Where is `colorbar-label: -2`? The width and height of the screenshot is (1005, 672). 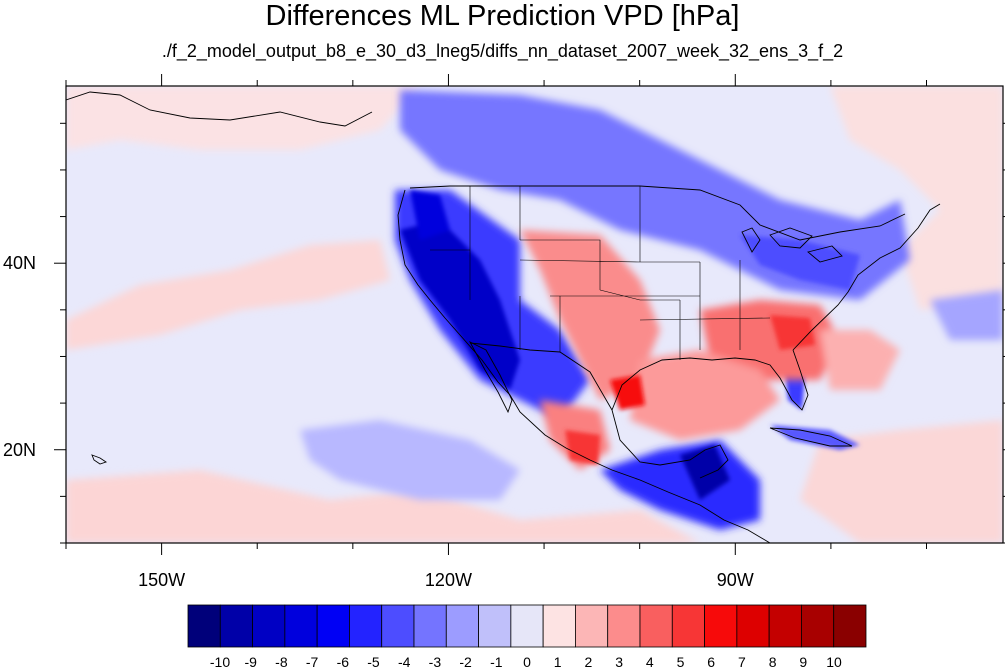
colorbar-label: -2 is located at coordinates (465, 662).